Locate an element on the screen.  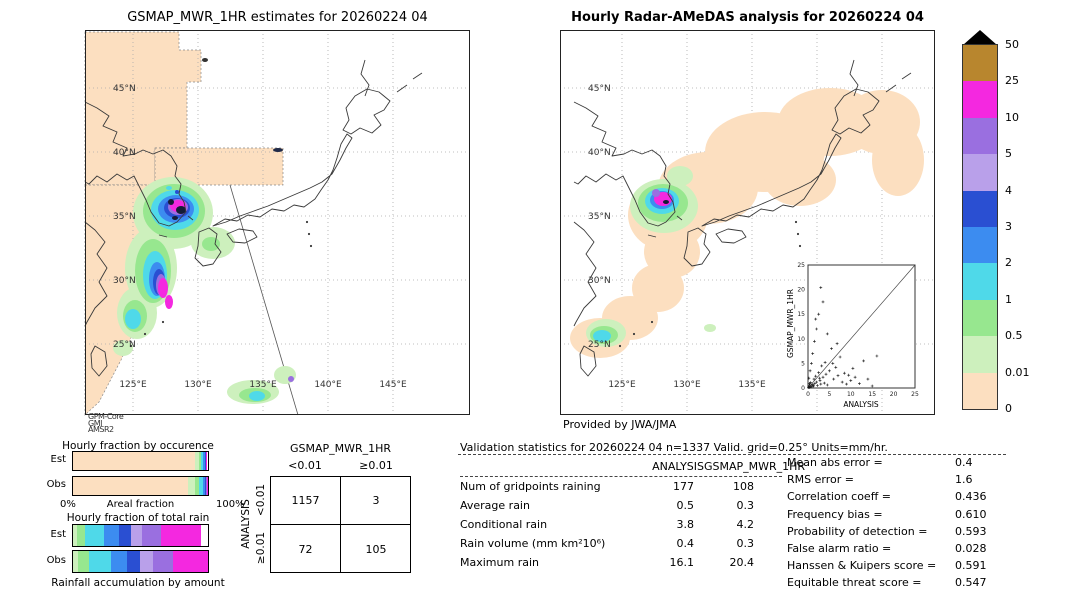
inset-ylabel: GSMAP_MWR_1HR is located at coordinates (790, 323).